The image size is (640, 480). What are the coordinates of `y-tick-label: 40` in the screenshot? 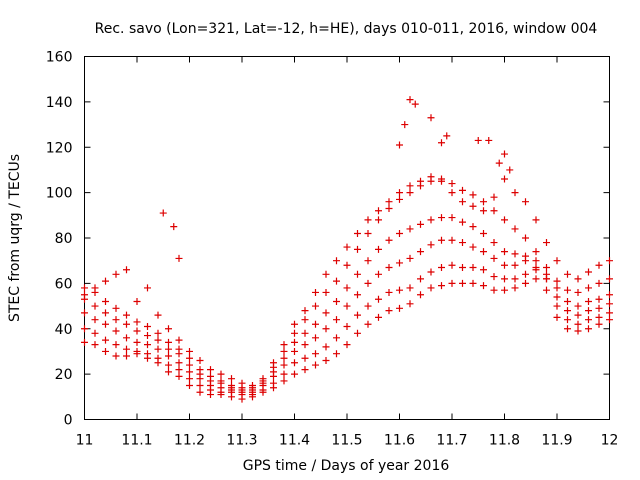 It's located at (64, 330).